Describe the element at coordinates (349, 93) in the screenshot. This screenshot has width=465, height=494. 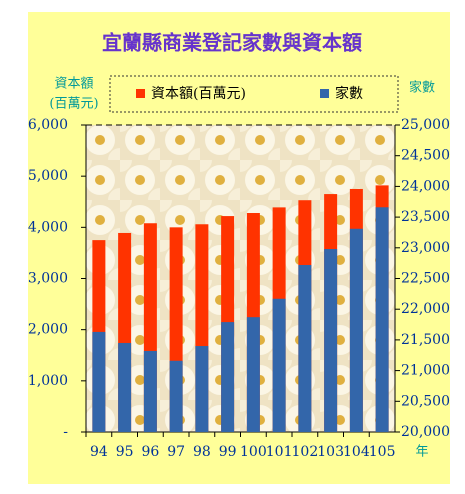
I see `legend-label: 家數` at that location.